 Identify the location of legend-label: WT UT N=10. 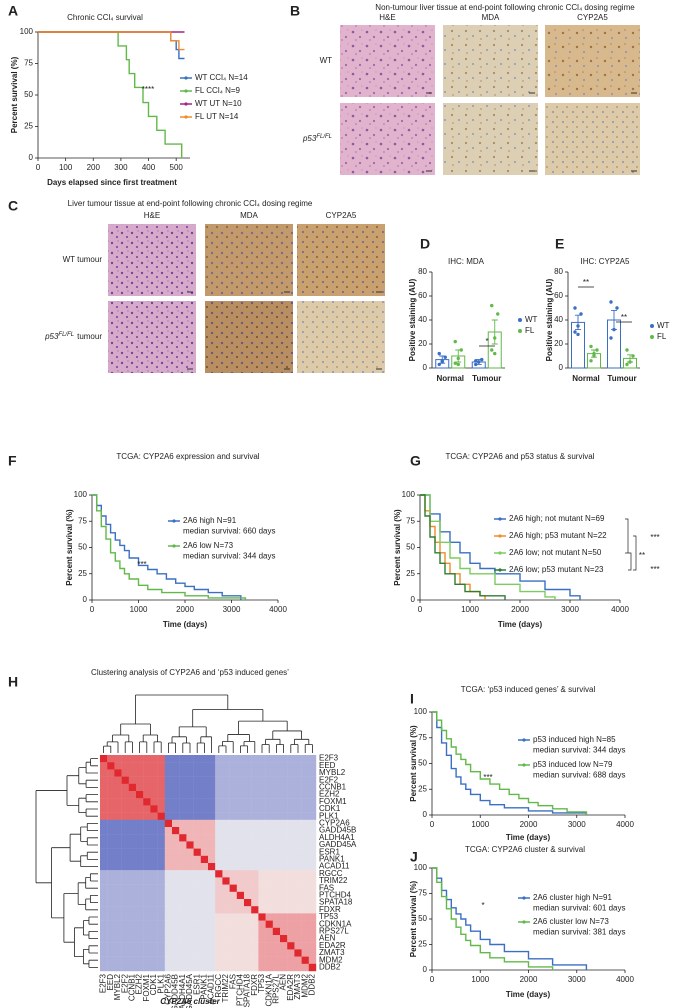
(218, 103).